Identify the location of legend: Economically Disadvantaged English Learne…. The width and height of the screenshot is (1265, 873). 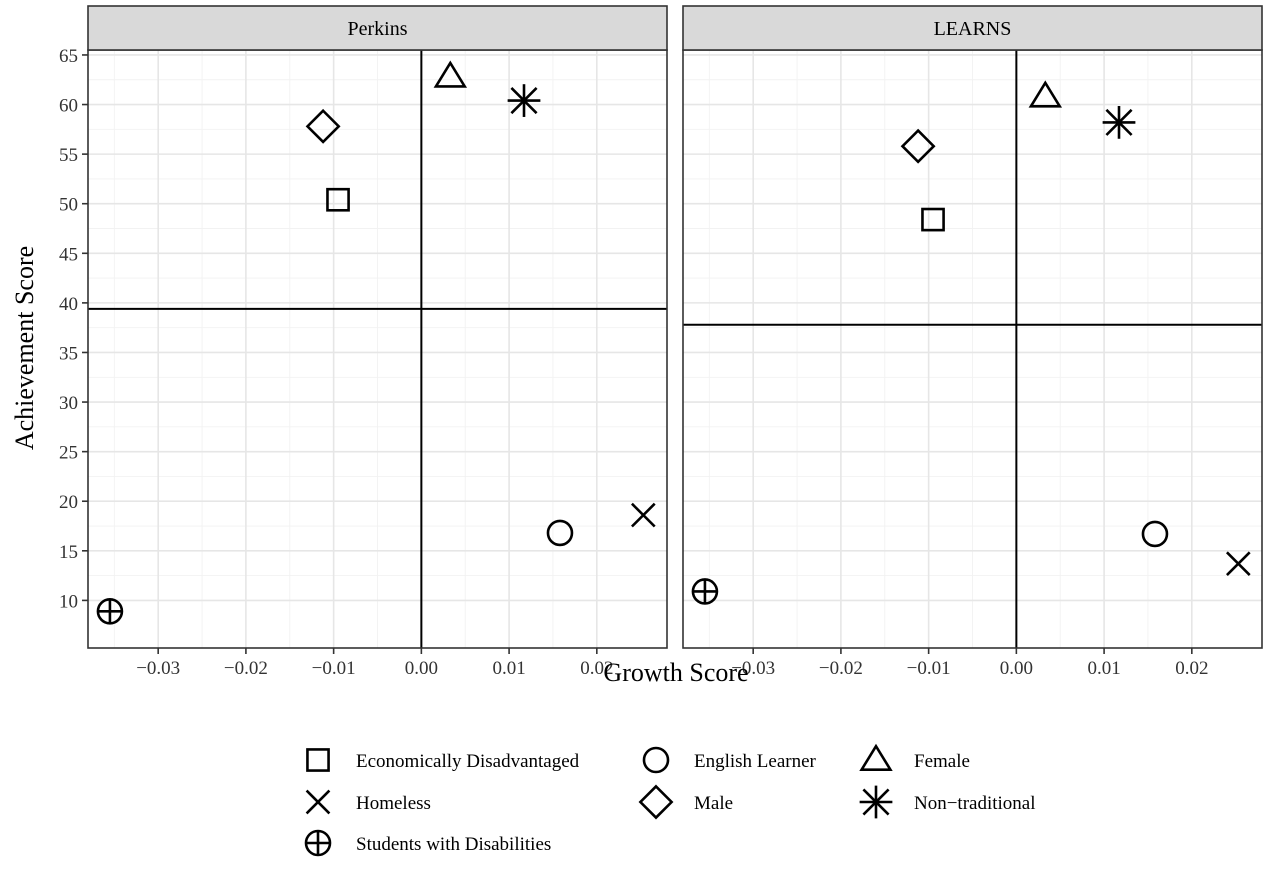
(670, 800).